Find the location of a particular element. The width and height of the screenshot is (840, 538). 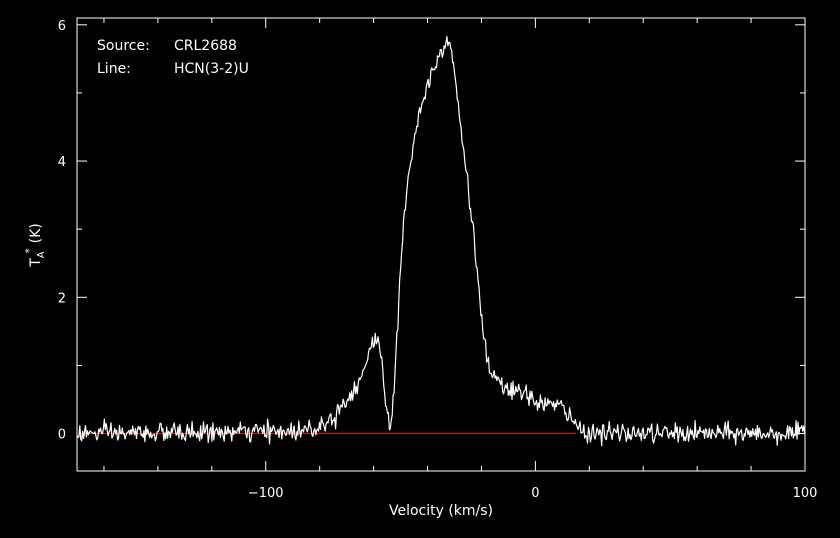

y-axis-title-superscript: * is located at coordinates (29, 250).